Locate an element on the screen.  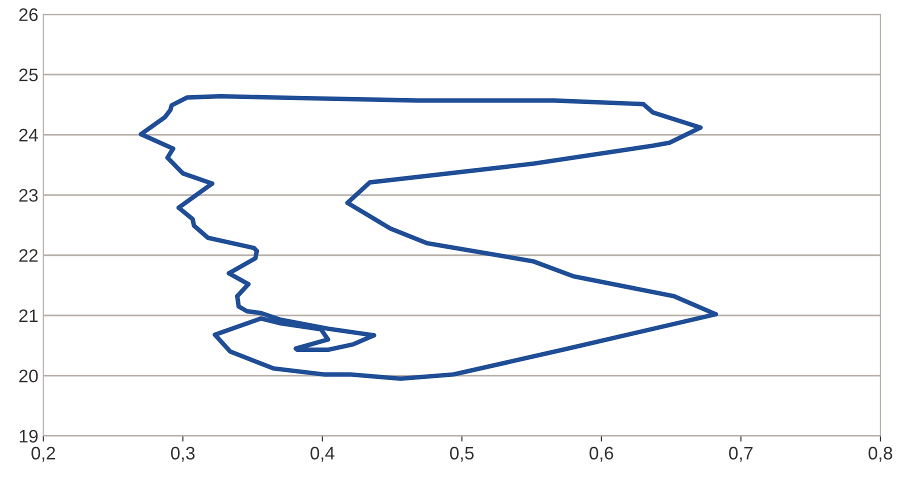
y-tick-label: 22 is located at coordinates (28, 255).